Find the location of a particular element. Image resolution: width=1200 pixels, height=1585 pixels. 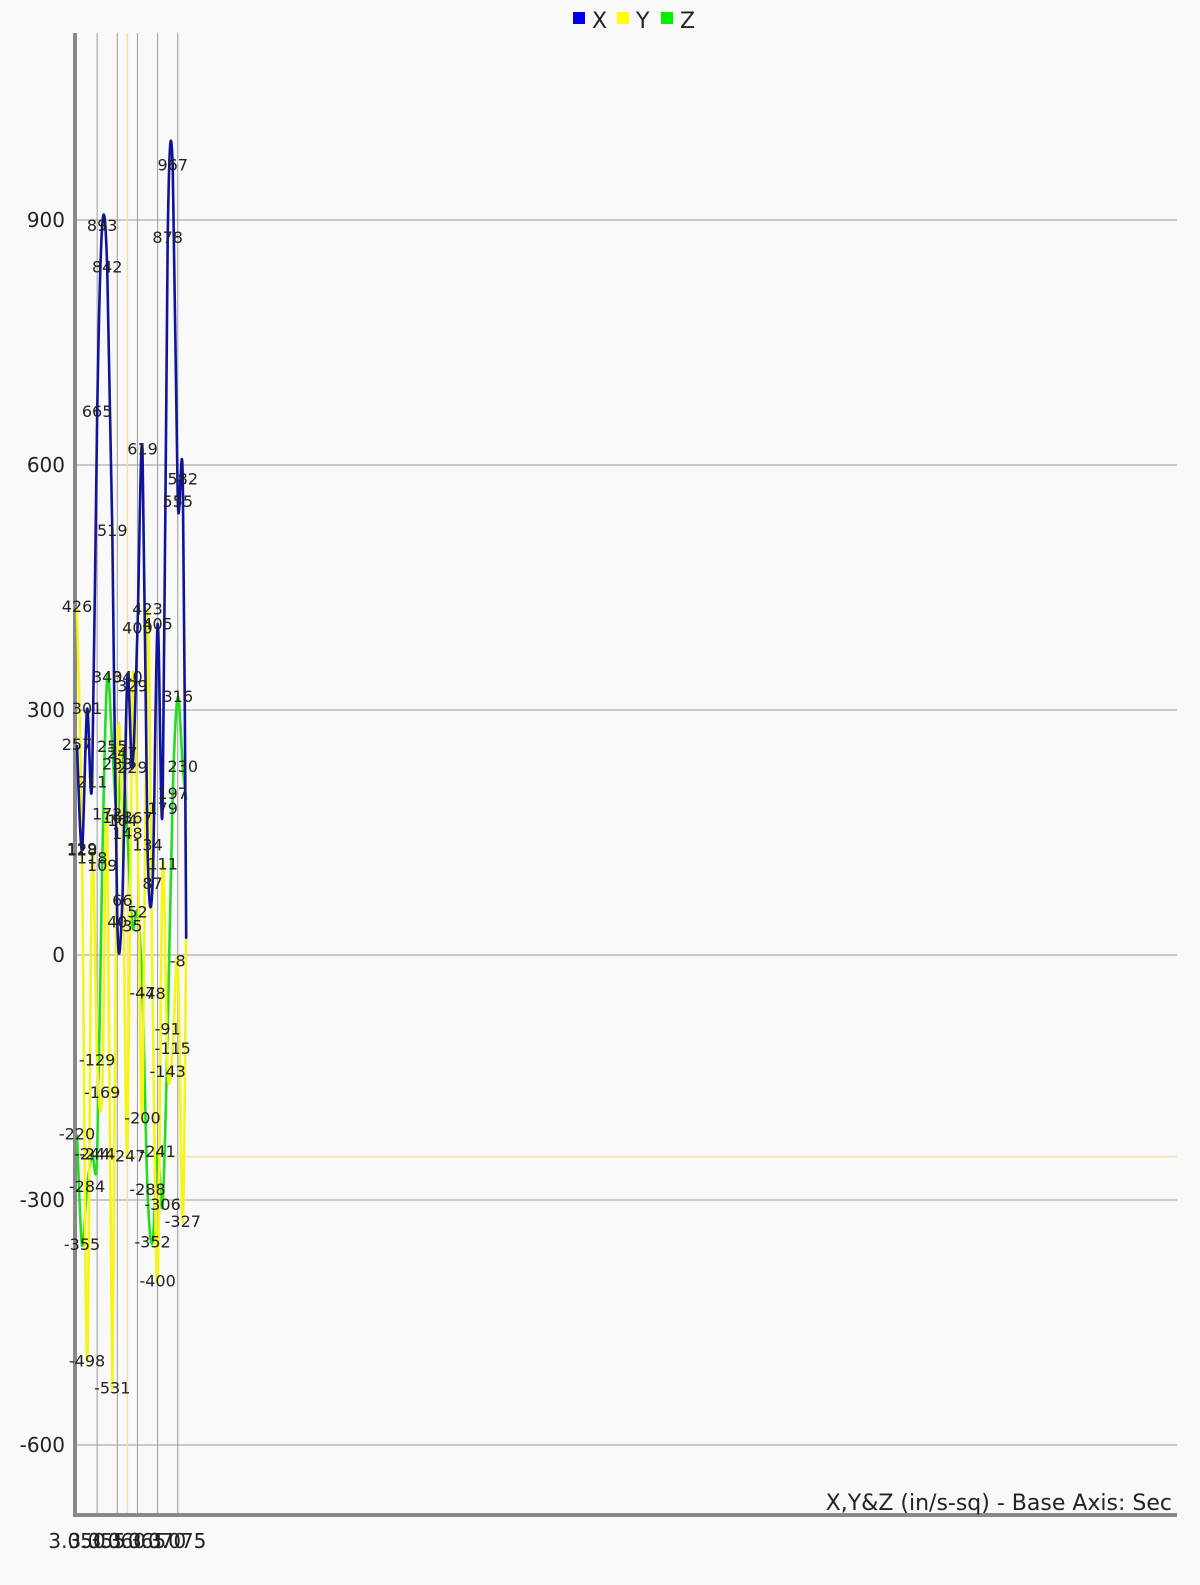

data-label-y: -48 is located at coordinates (152, 993).